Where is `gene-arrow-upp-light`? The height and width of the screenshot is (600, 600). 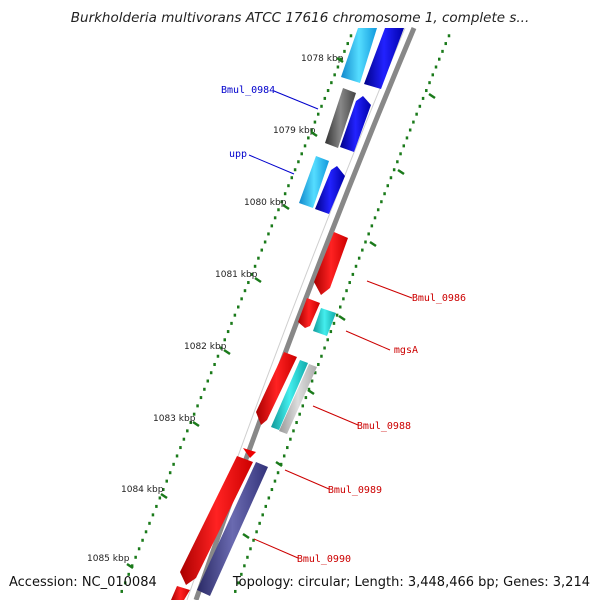 gene-arrow-upp-light is located at coordinates (314, 182).